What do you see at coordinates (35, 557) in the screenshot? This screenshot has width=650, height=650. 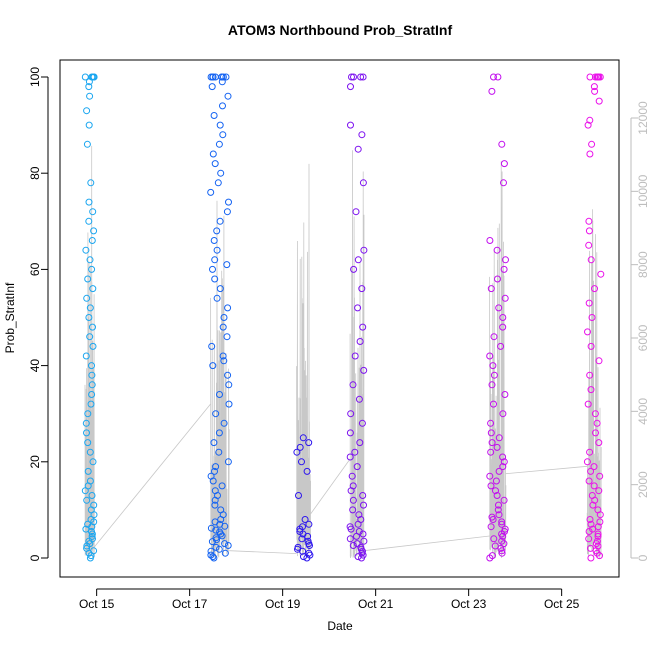 I see `left-tick-label: 0` at bounding box center [35, 557].